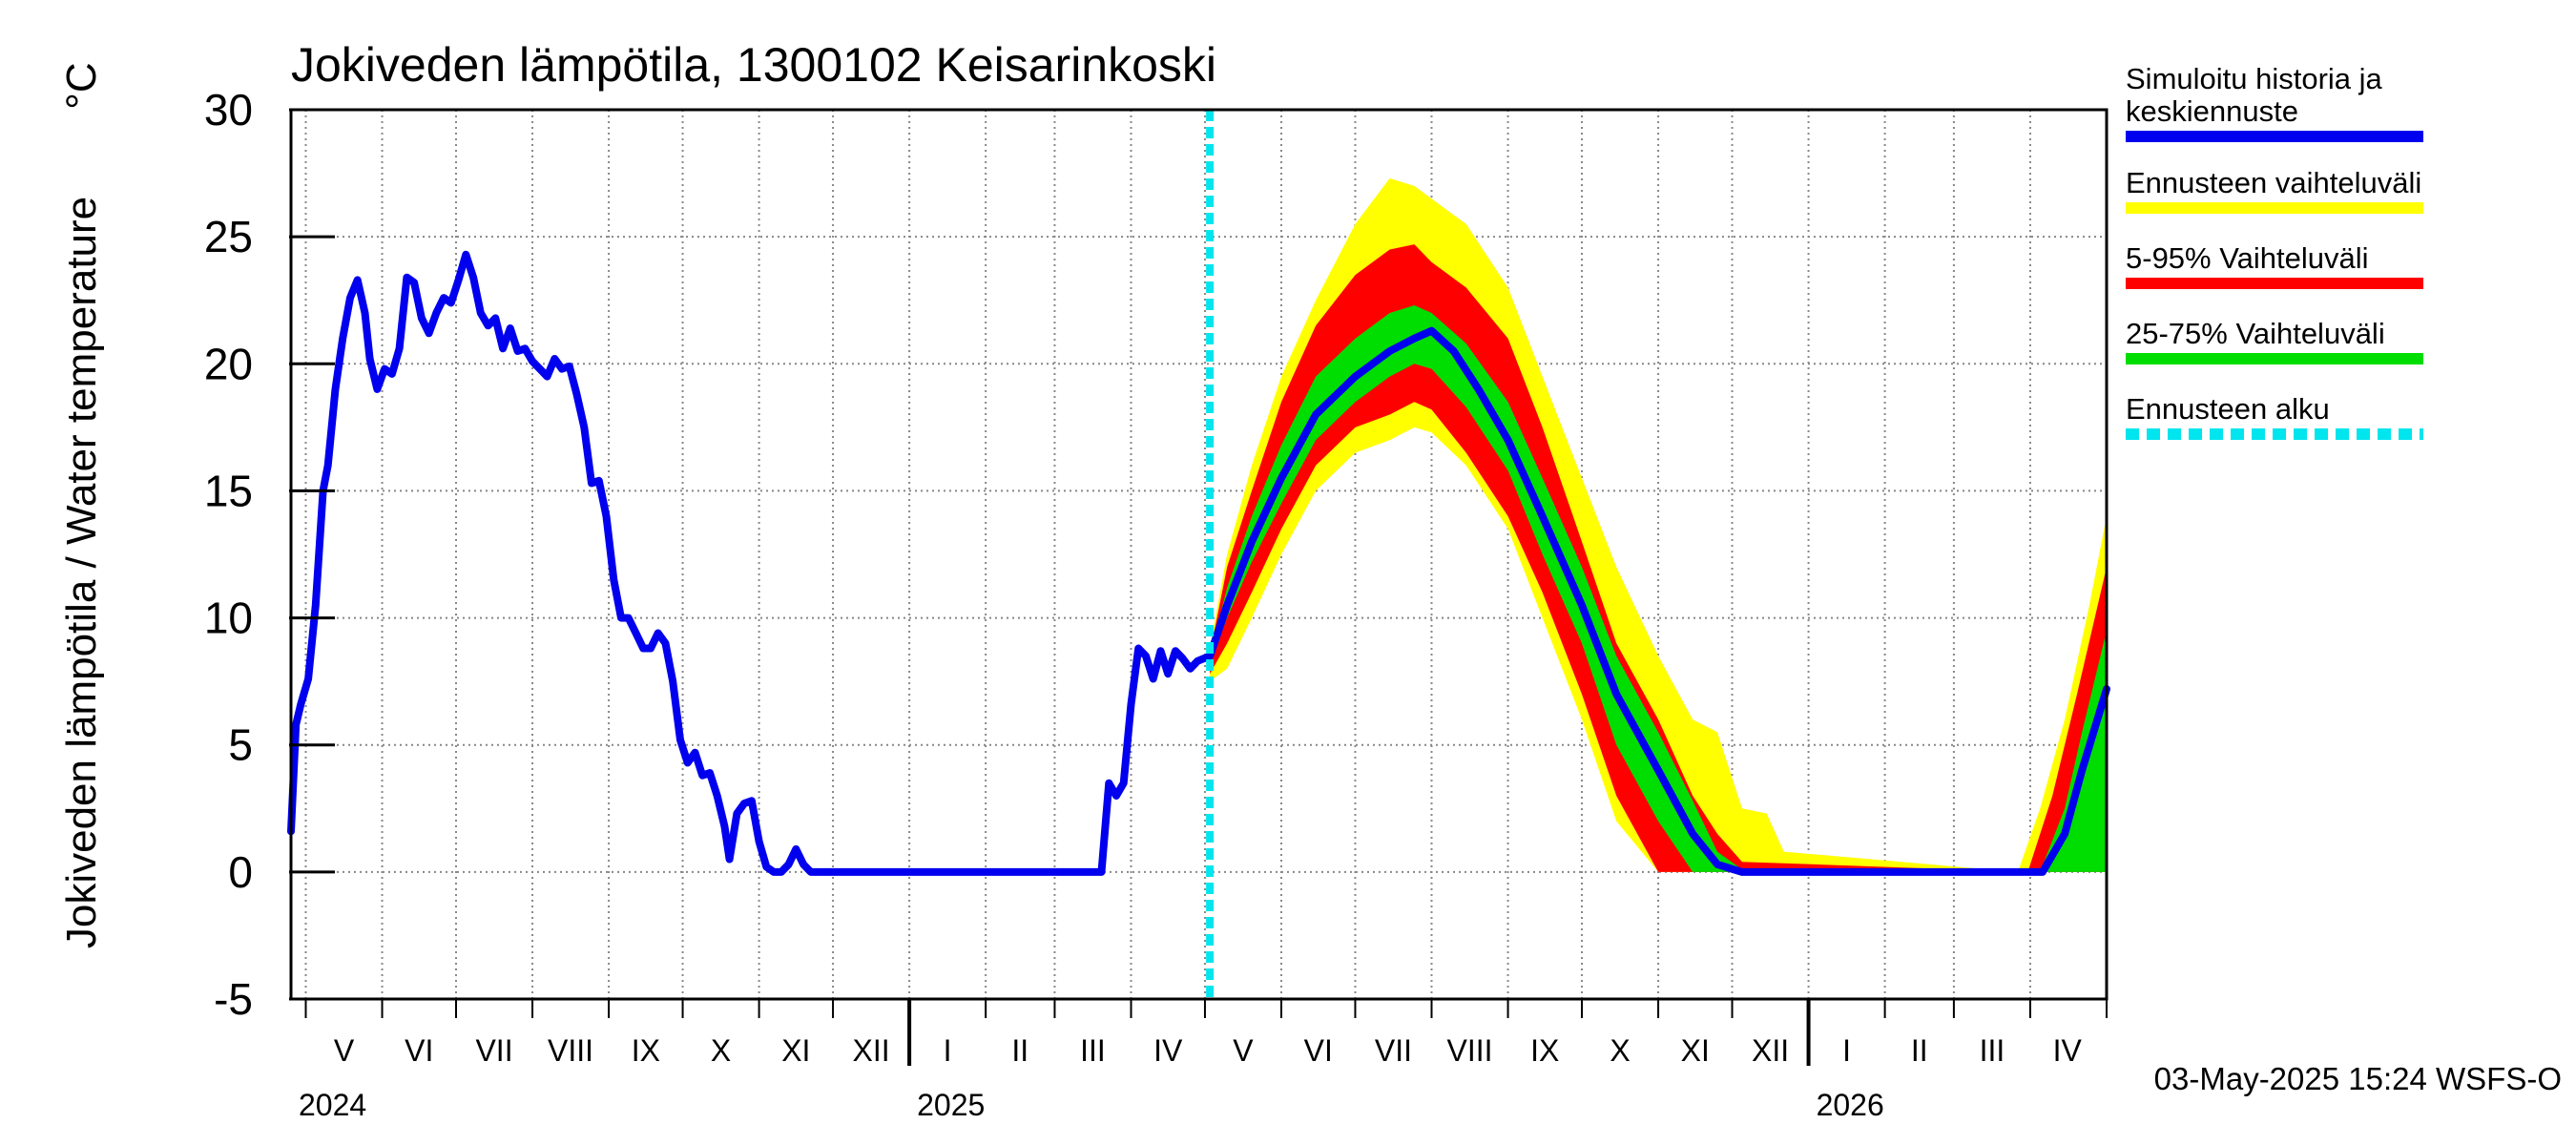 Image resolution: width=2576 pixels, height=1145 pixels. Describe the element at coordinates (240, 745) in the screenshot. I see `y-tick-label: 5` at that location.